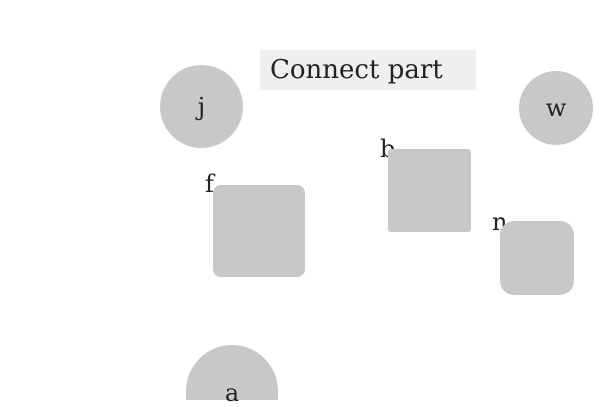 The image size is (600, 407). I want to click on part-w-label: w, so click(556, 108).